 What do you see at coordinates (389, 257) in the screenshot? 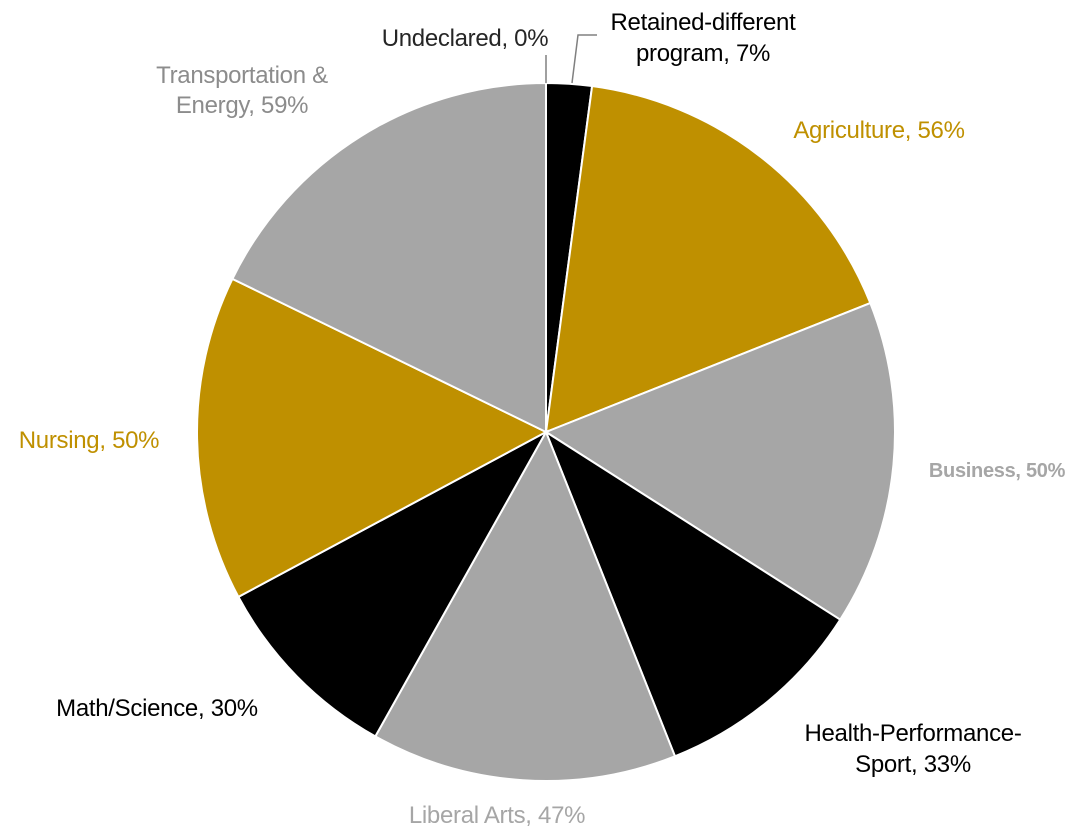
I see `pie-slice-transportation-and-energy` at bounding box center [389, 257].